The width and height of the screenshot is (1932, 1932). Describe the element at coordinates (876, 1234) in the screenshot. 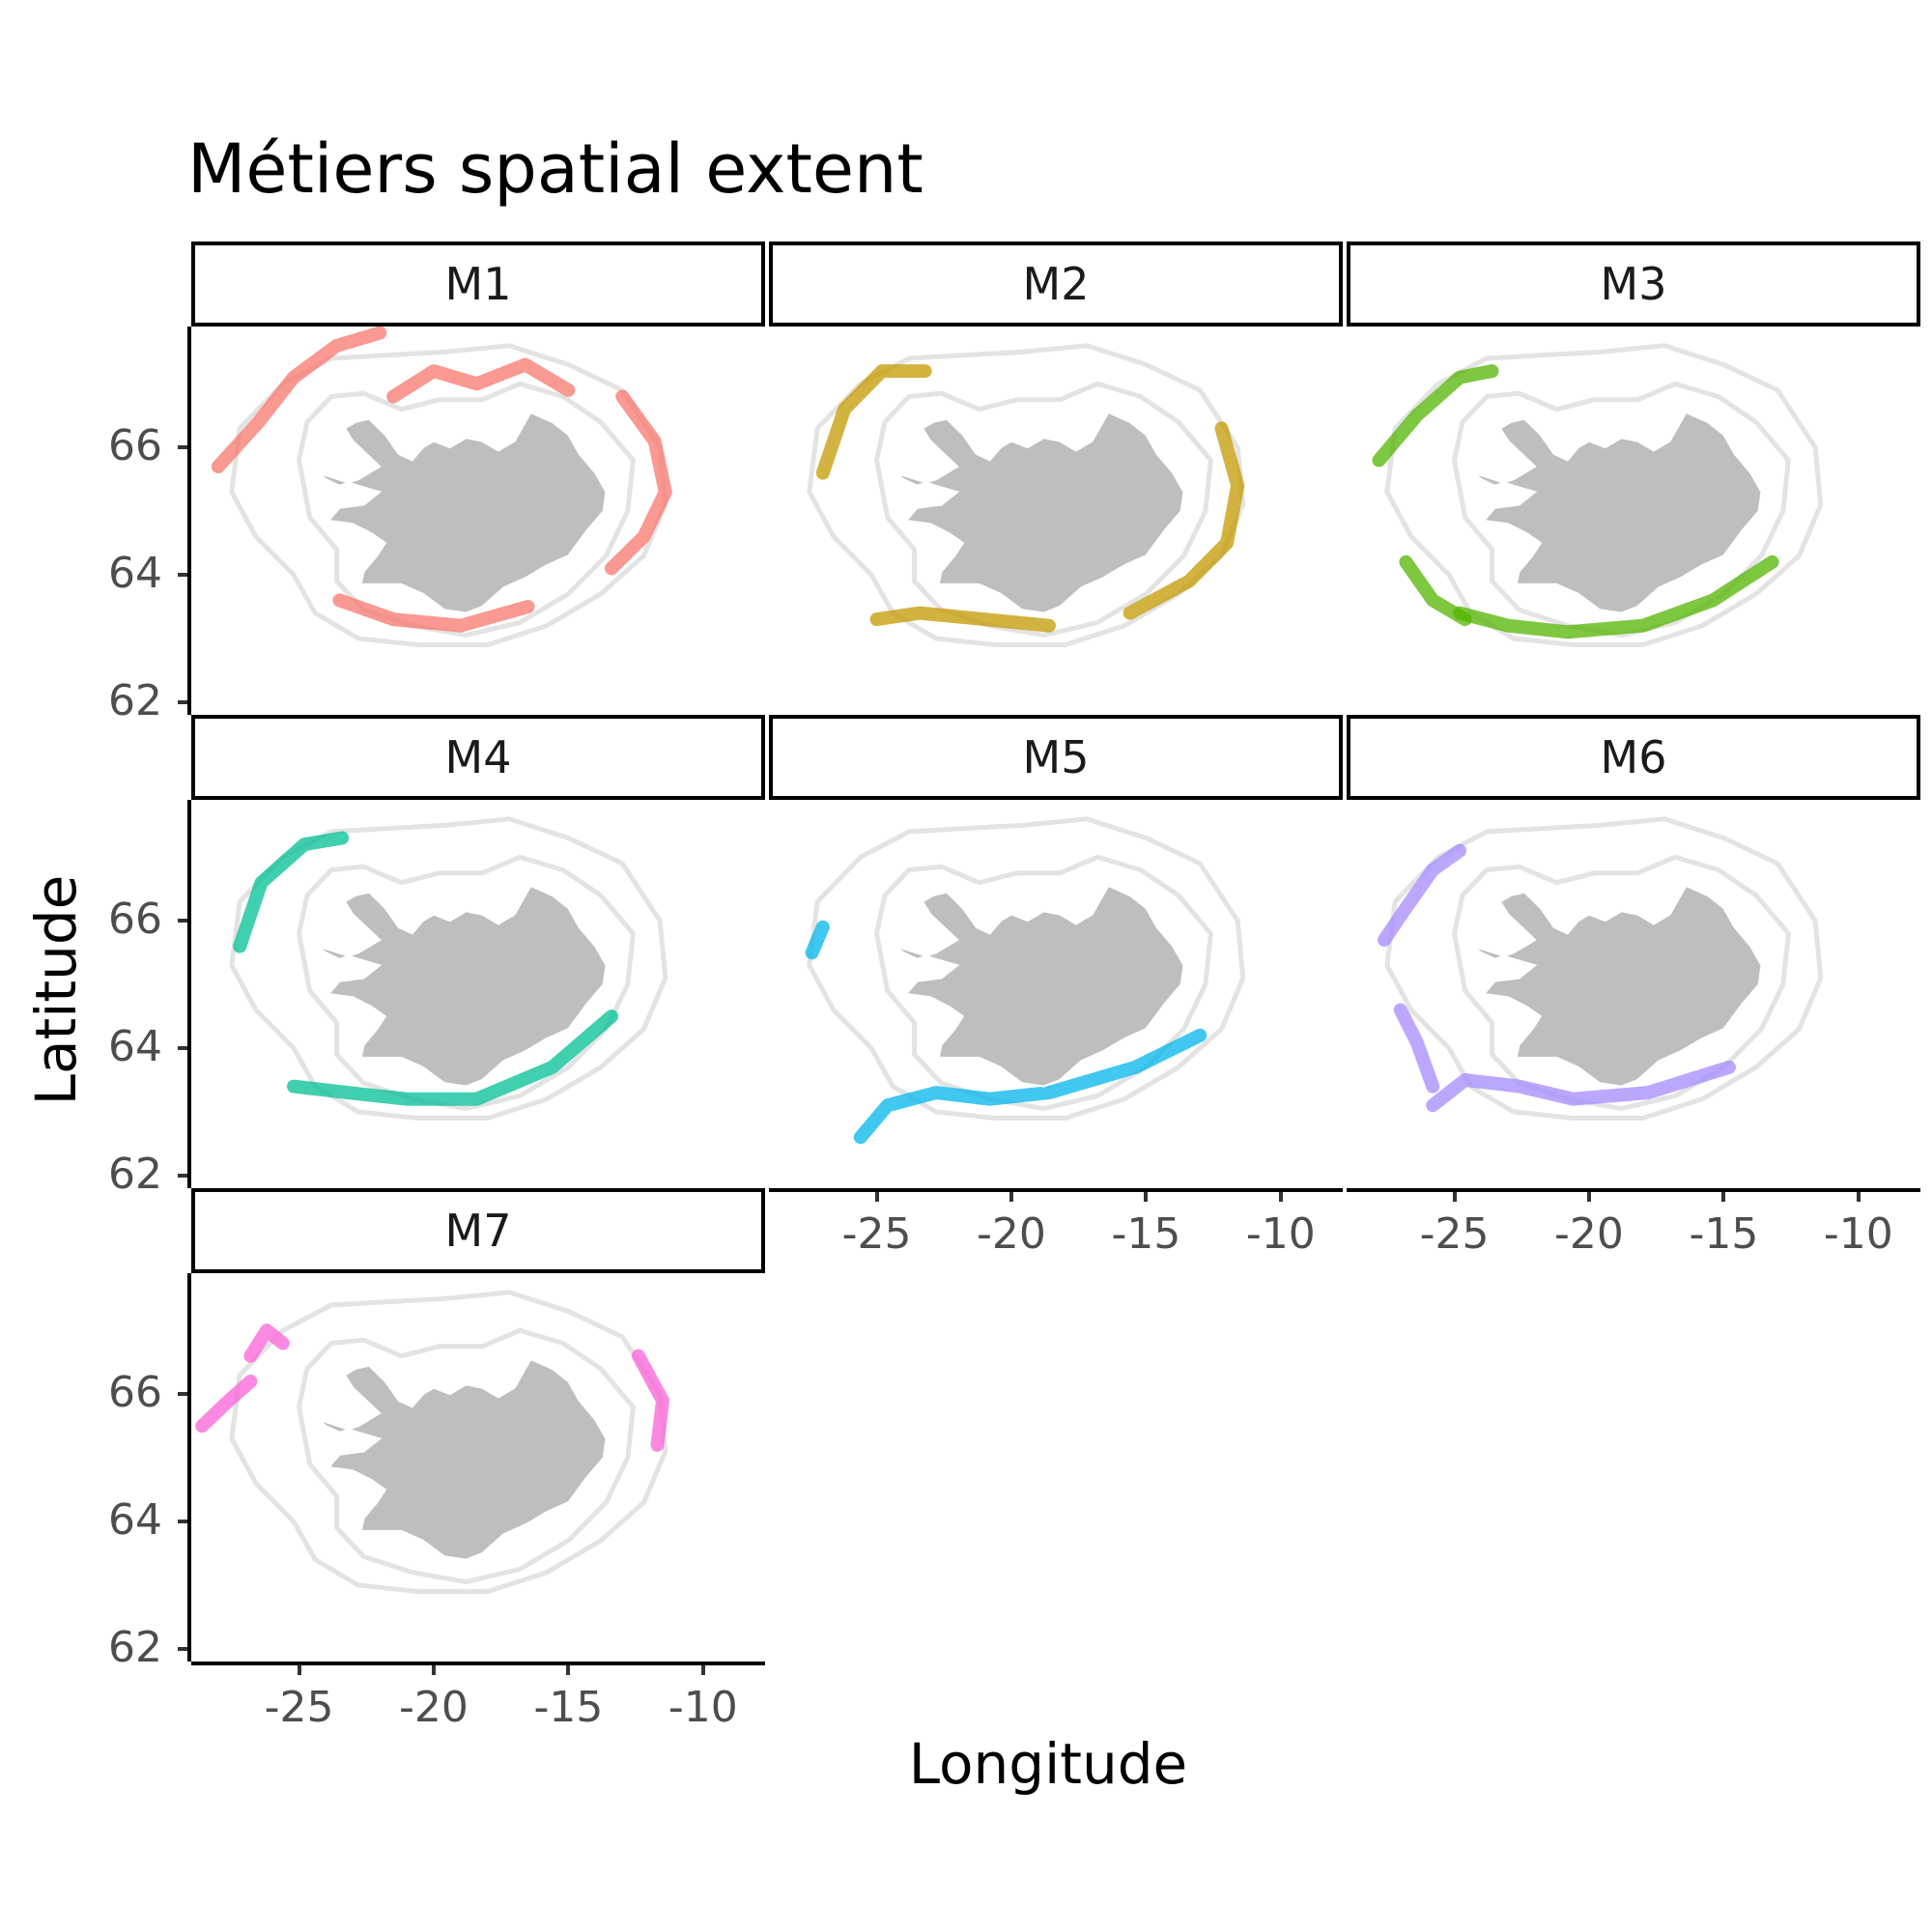

I see `x-tick-label--25: -25` at that location.